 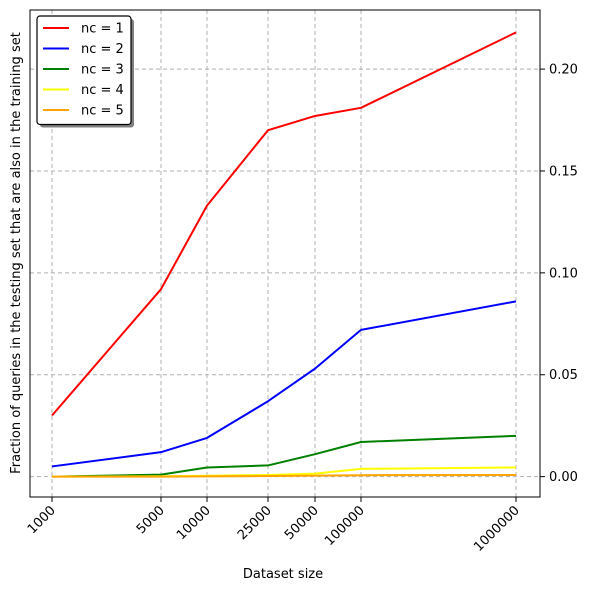 What do you see at coordinates (102, 90) in the screenshot?
I see `legend-entry-label: nc = 4` at bounding box center [102, 90].